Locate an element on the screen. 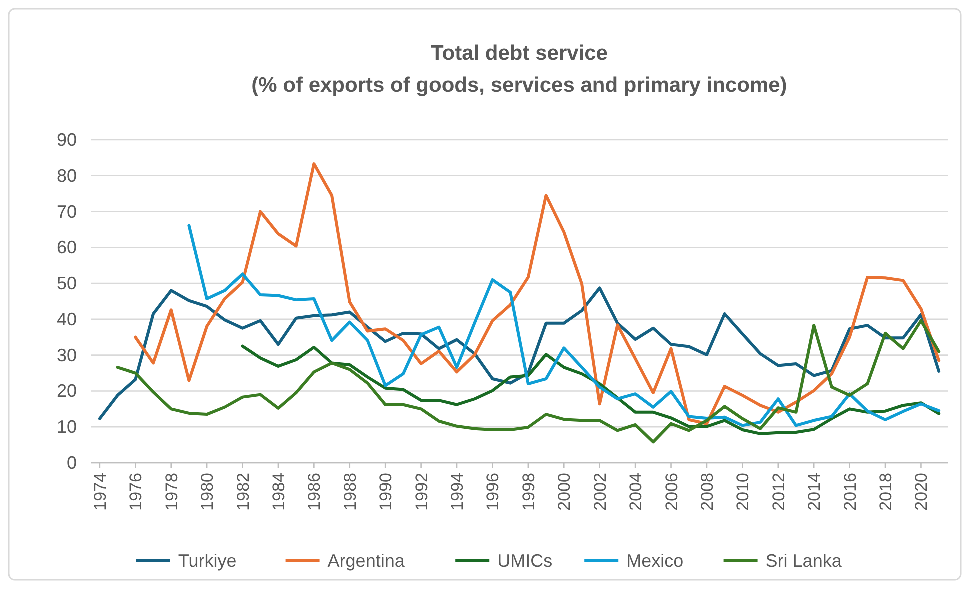 This screenshot has width=970, height=589. y-tick-label: 70 is located at coordinates (66, 212).